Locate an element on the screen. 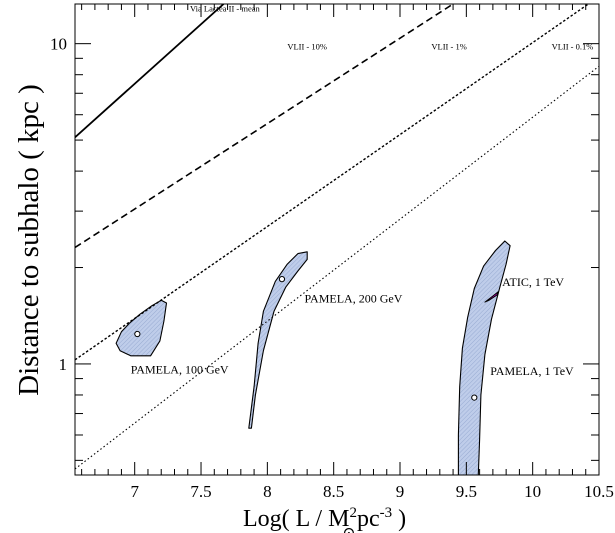 This screenshot has width=615, height=533. x-tick-label: 10 is located at coordinates (532, 491).